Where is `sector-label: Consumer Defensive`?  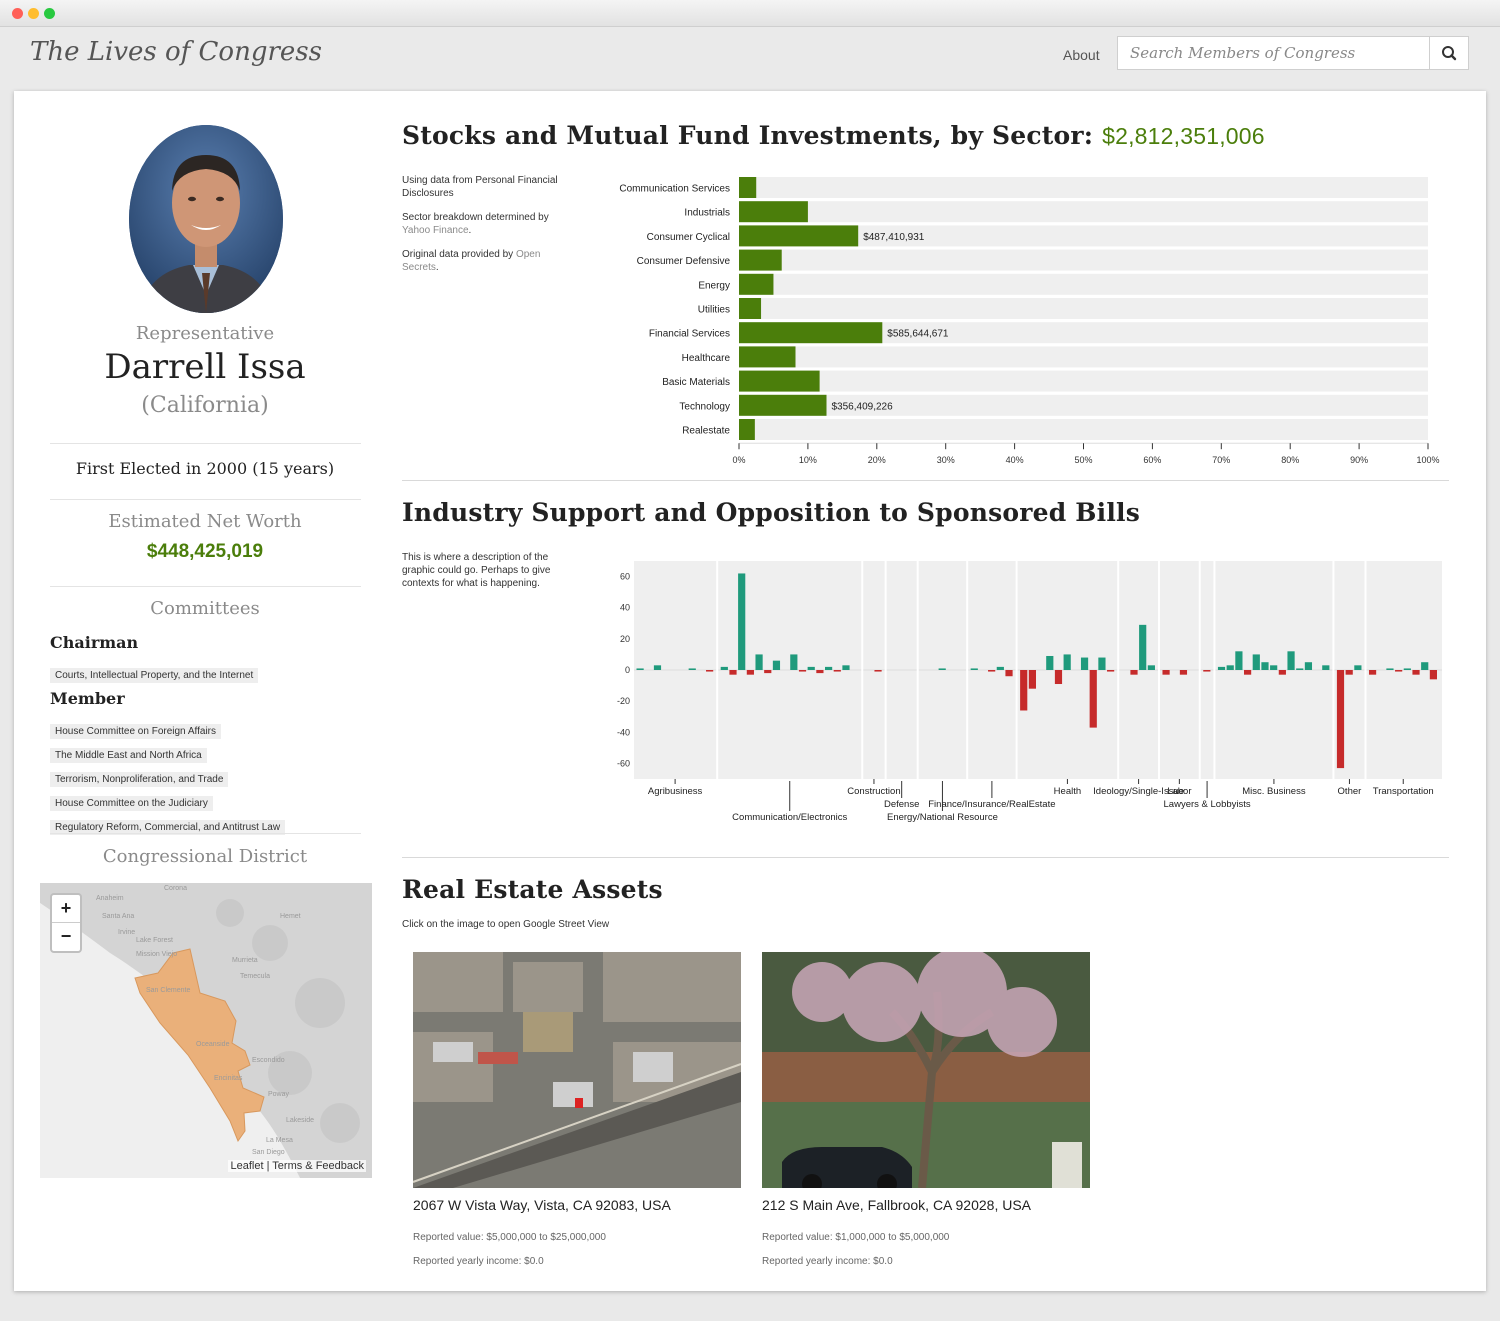 sector-label: Consumer Defensive is located at coordinates (684, 261).